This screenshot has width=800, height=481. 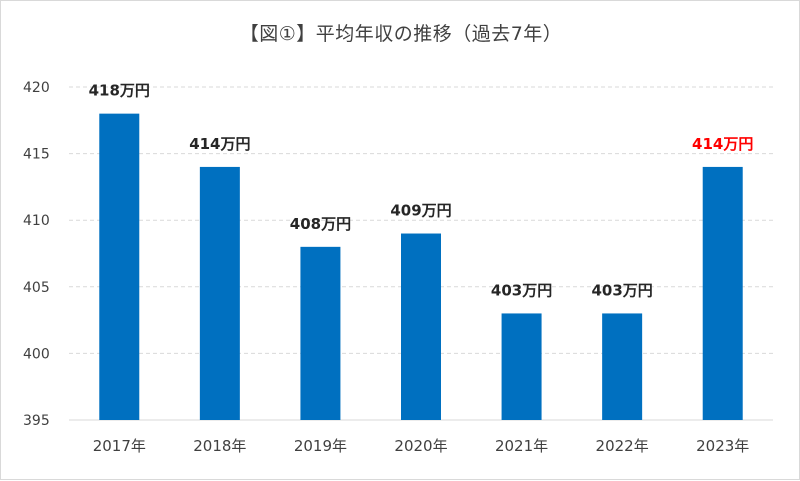 What do you see at coordinates (36, 221) in the screenshot?
I see `y-tick-label: 410` at bounding box center [36, 221].